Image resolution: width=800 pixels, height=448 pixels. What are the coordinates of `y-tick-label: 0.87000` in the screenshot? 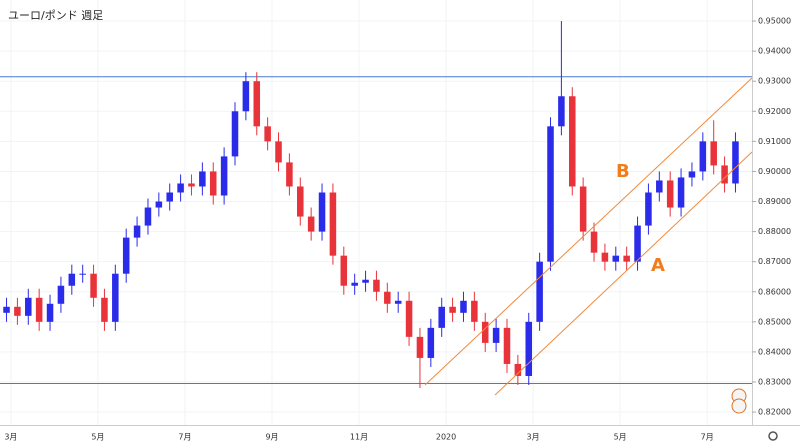 It's located at (774, 261).